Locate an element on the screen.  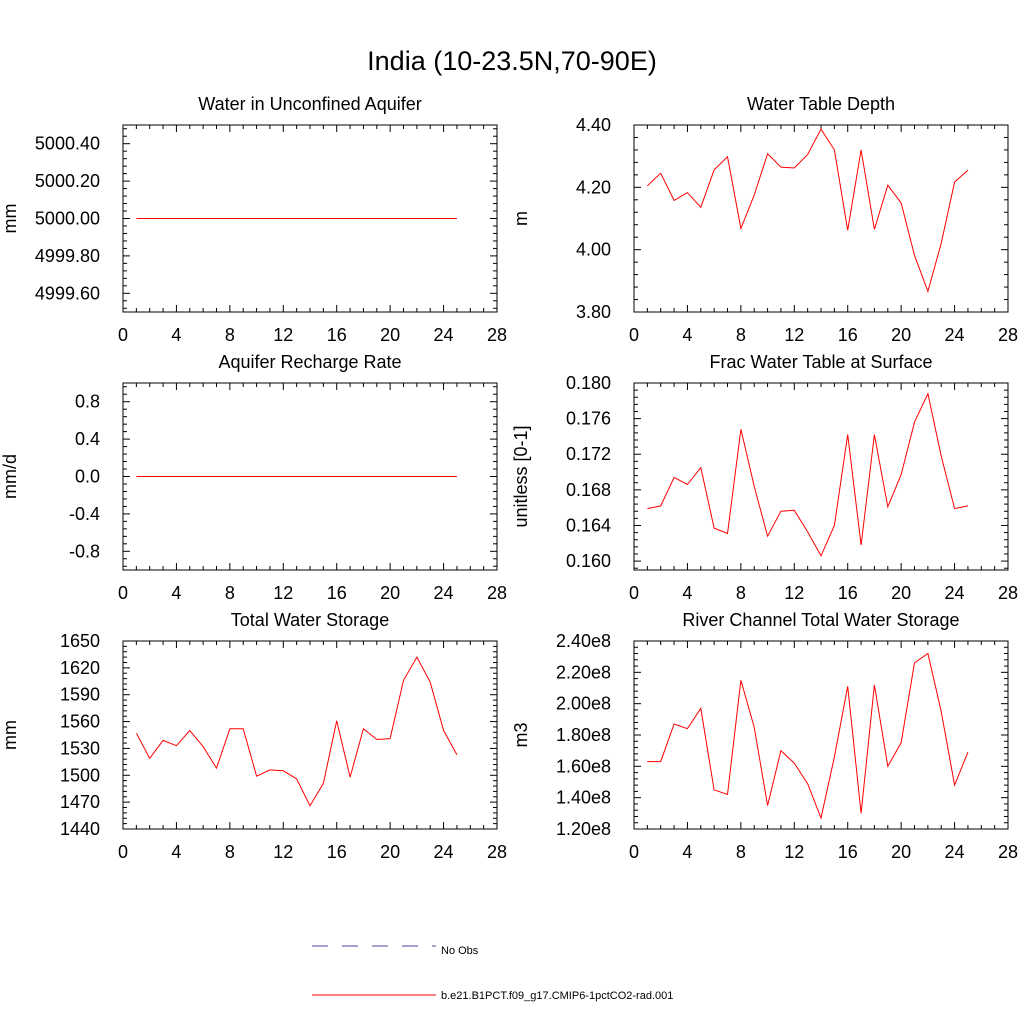
panel-title: Water Table Depth is located at coordinates (821, 104).